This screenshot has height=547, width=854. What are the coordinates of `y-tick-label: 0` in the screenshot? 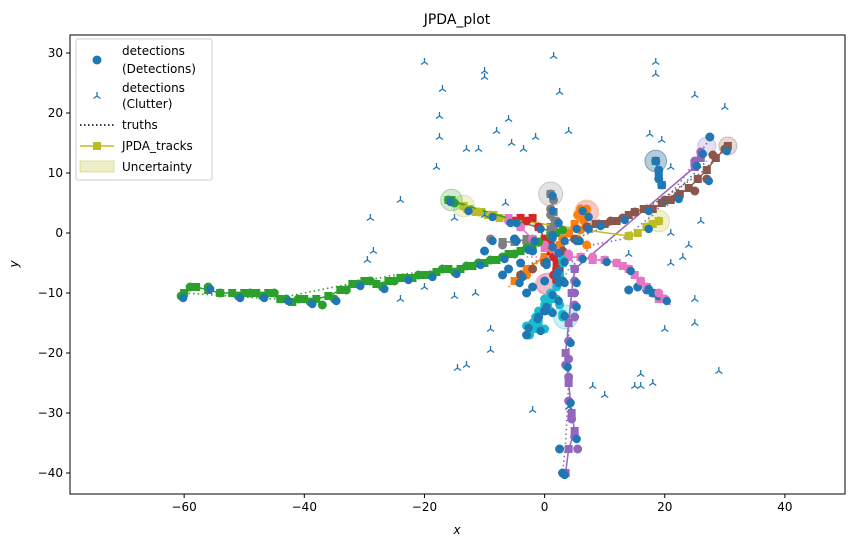 It's located at (59, 233).